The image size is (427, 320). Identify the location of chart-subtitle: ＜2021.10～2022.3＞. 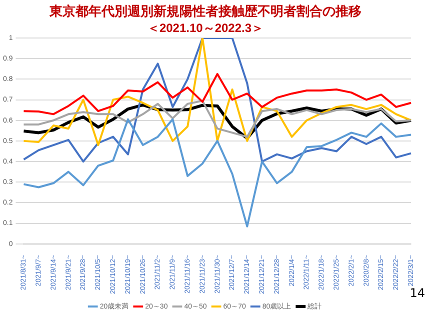
(205, 28).